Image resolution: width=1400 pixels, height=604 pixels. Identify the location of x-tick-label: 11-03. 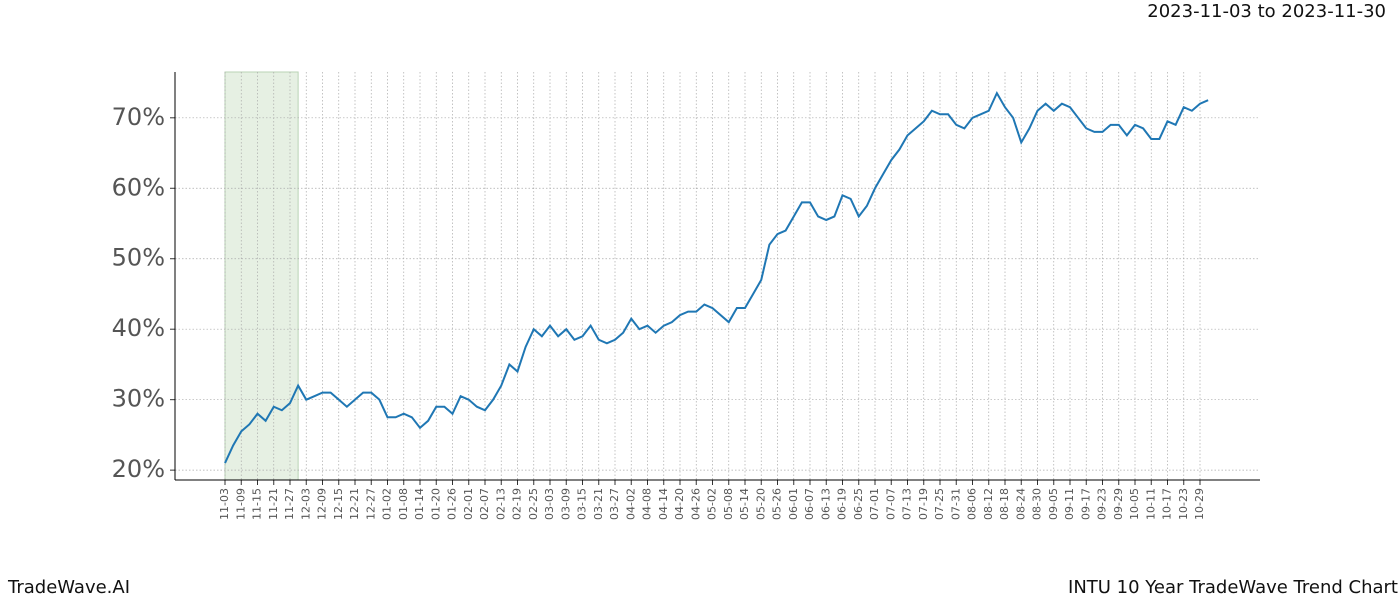
(224, 504).